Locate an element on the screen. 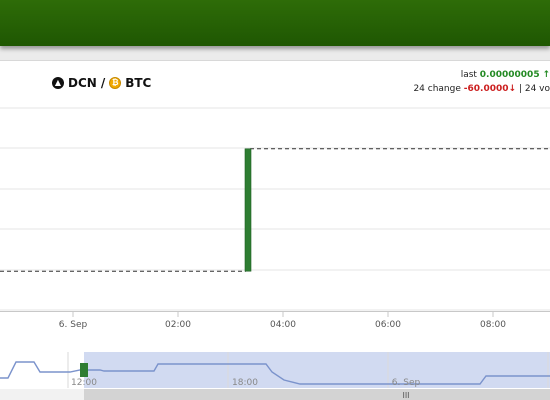 This screenshot has width=550, height=400. trading-pair-title: ▲ DCN / ₿ BTC is located at coordinates (101, 83).